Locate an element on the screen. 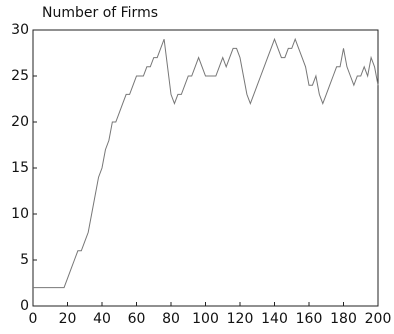  x-tick-label: 120 is located at coordinates (240, 319).